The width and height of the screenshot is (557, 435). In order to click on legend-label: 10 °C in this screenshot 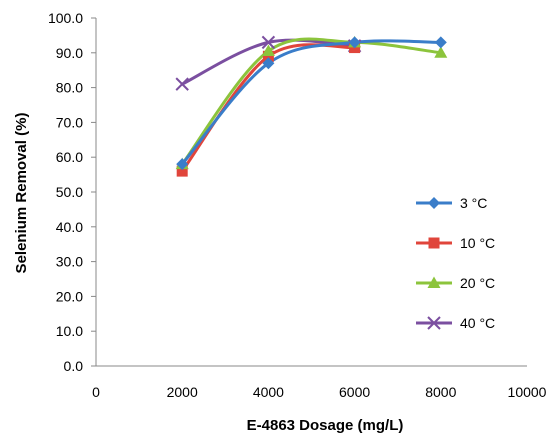, I will do `click(477, 243)`.